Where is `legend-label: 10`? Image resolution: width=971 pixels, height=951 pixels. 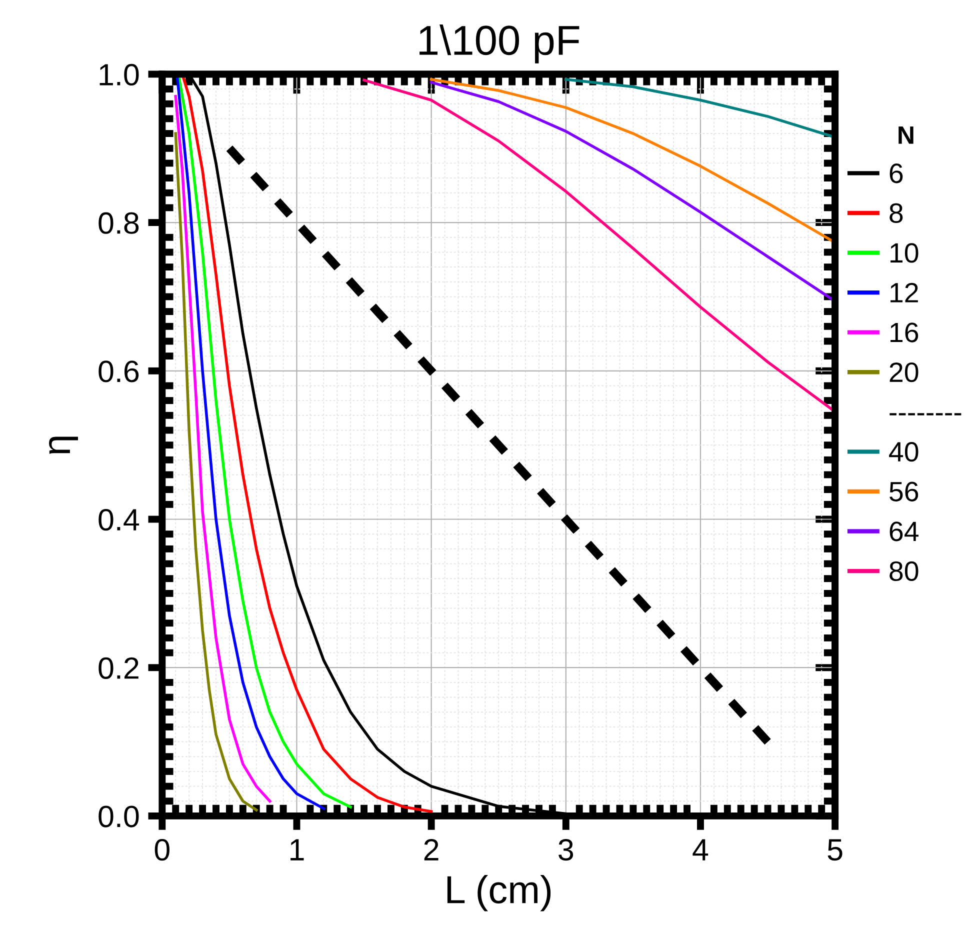
legend-label: 10 is located at coordinates (904, 253).